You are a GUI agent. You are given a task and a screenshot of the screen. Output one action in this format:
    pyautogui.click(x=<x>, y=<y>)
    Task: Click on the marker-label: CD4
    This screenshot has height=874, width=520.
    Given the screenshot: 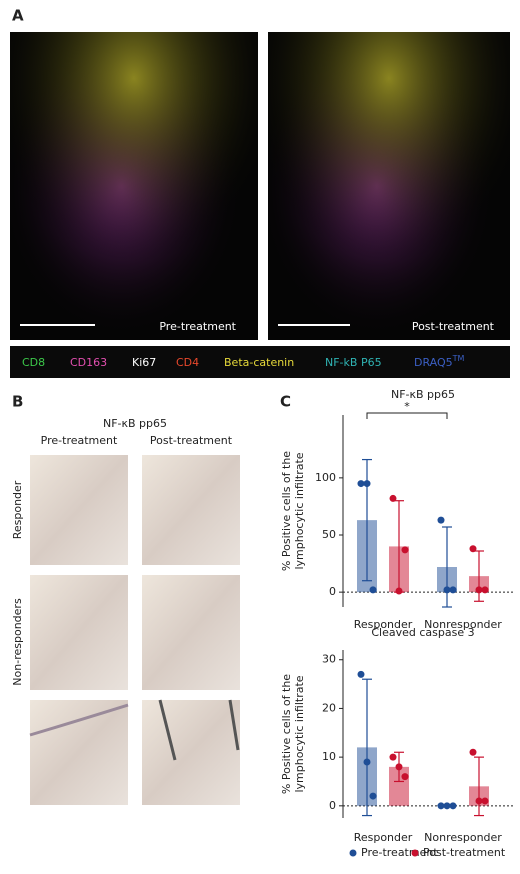 What is the action you would take?
    pyautogui.click(x=187, y=362)
    